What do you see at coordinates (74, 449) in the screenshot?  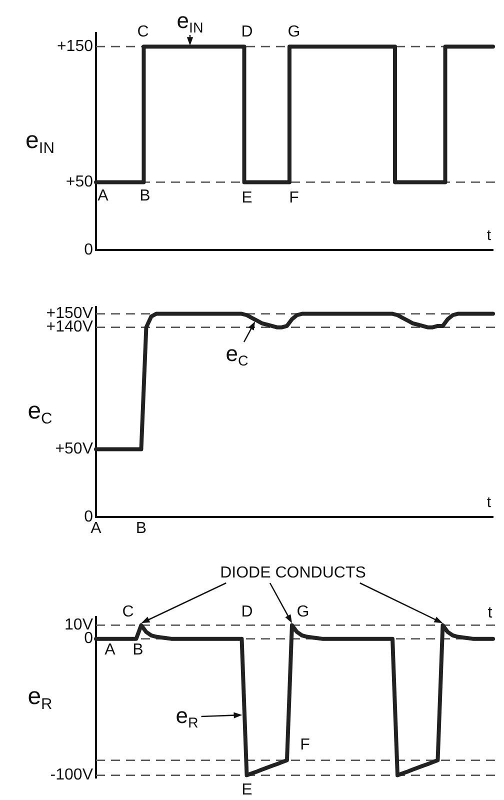 I see `y-tick-label: +50V` at bounding box center [74, 449].